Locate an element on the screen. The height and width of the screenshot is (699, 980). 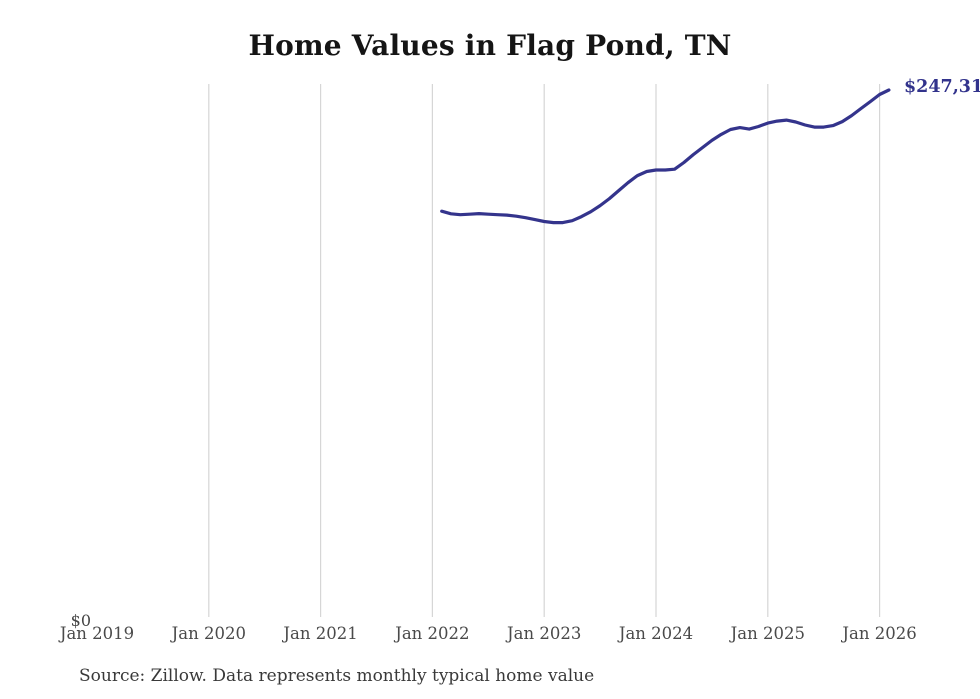
x-tick-label: Jan 2026 is located at coordinates (879, 633).